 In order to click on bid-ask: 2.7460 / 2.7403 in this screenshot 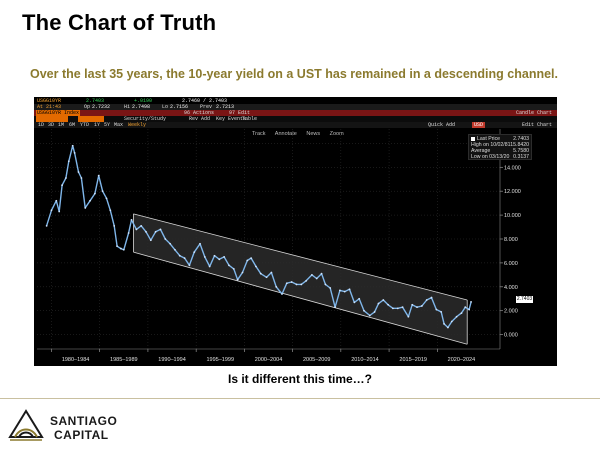, I will do `click(205, 101)`.